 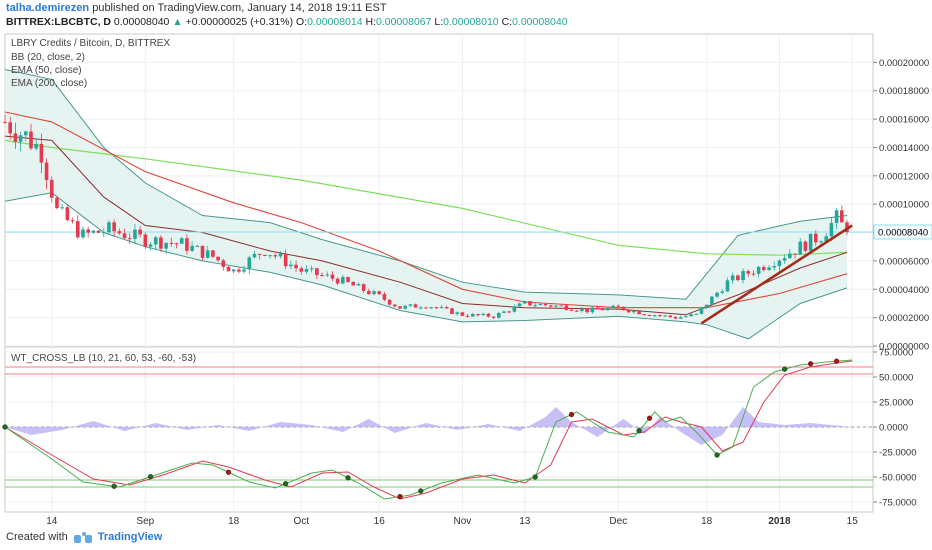 What do you see at coordinates (49, 83) in the screenshot?
I see `legend-ema200: EMA (200, close)` at bounding box center [49, 83].